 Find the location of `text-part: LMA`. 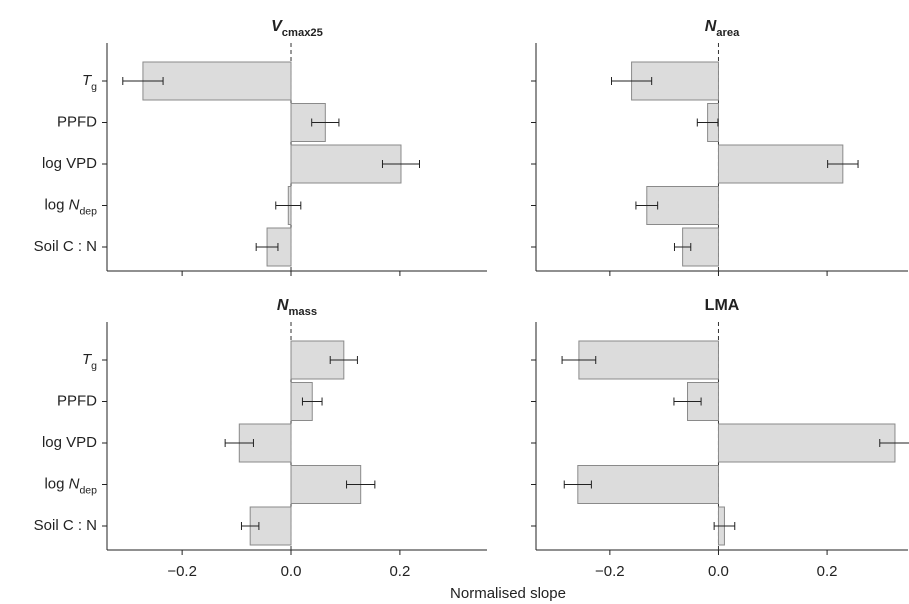

text-part: LMA is located at coordinates (722, 305).